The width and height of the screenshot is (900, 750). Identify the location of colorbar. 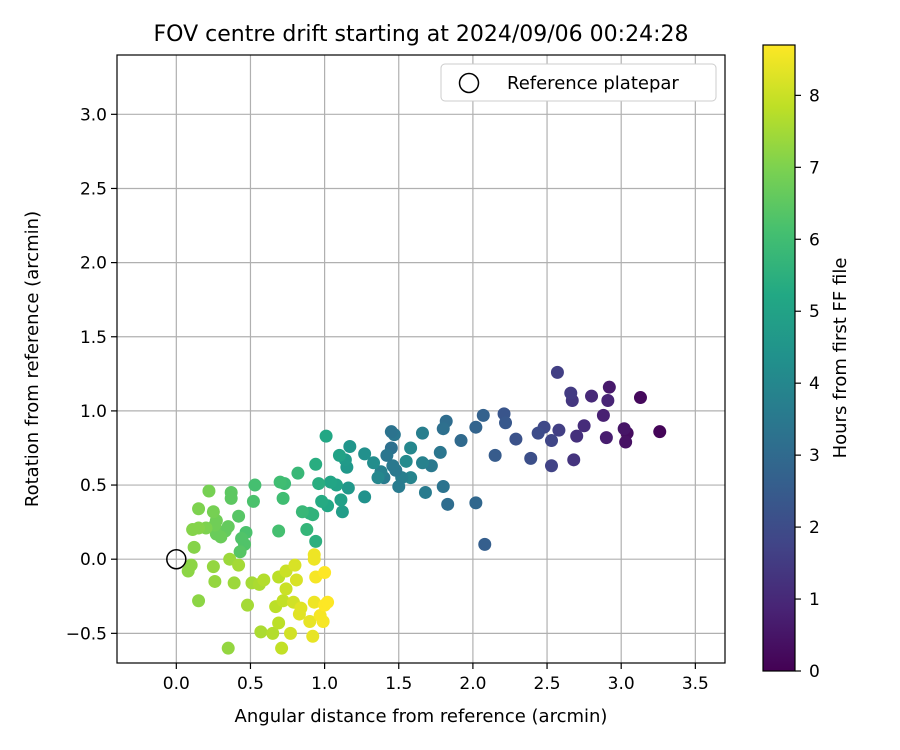
(779, 358).